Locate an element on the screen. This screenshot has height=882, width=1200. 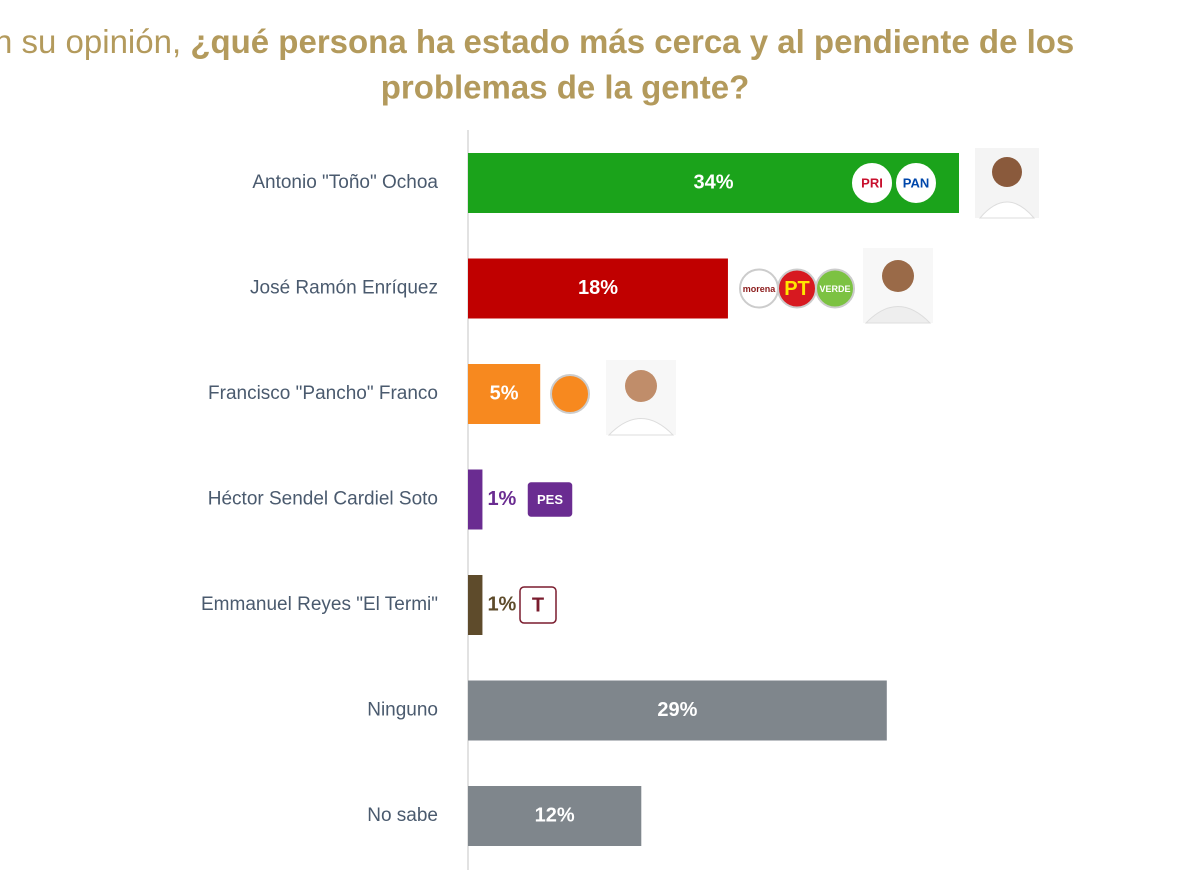
party-logo: VERDE is located at coordinates (835, 288).